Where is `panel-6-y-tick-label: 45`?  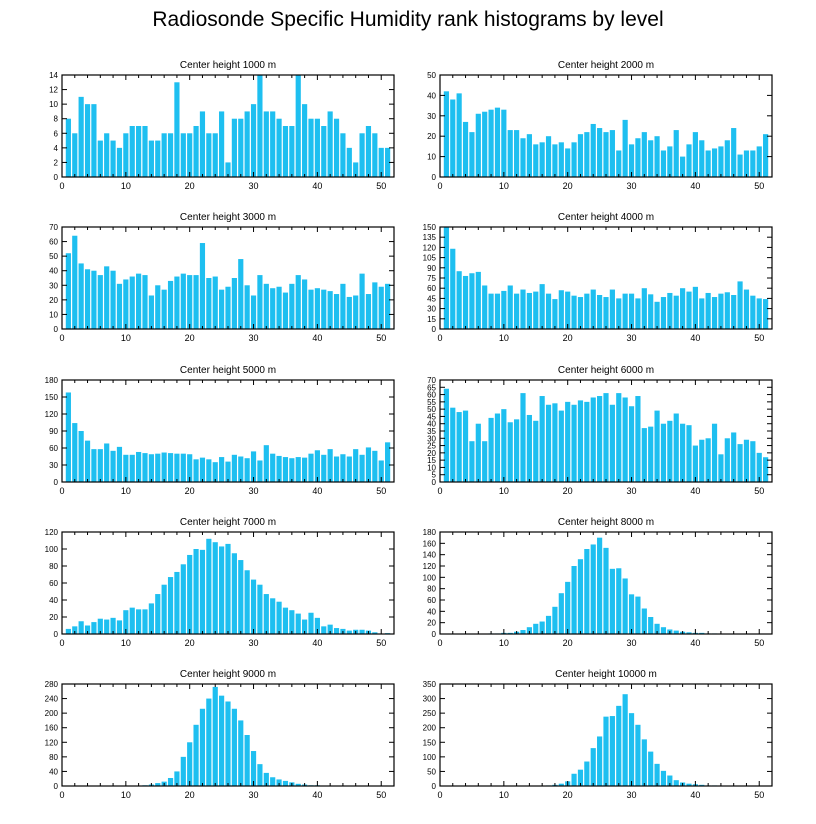 panel-6-y-tick-label: 45 is located at coordinates (431, 416).